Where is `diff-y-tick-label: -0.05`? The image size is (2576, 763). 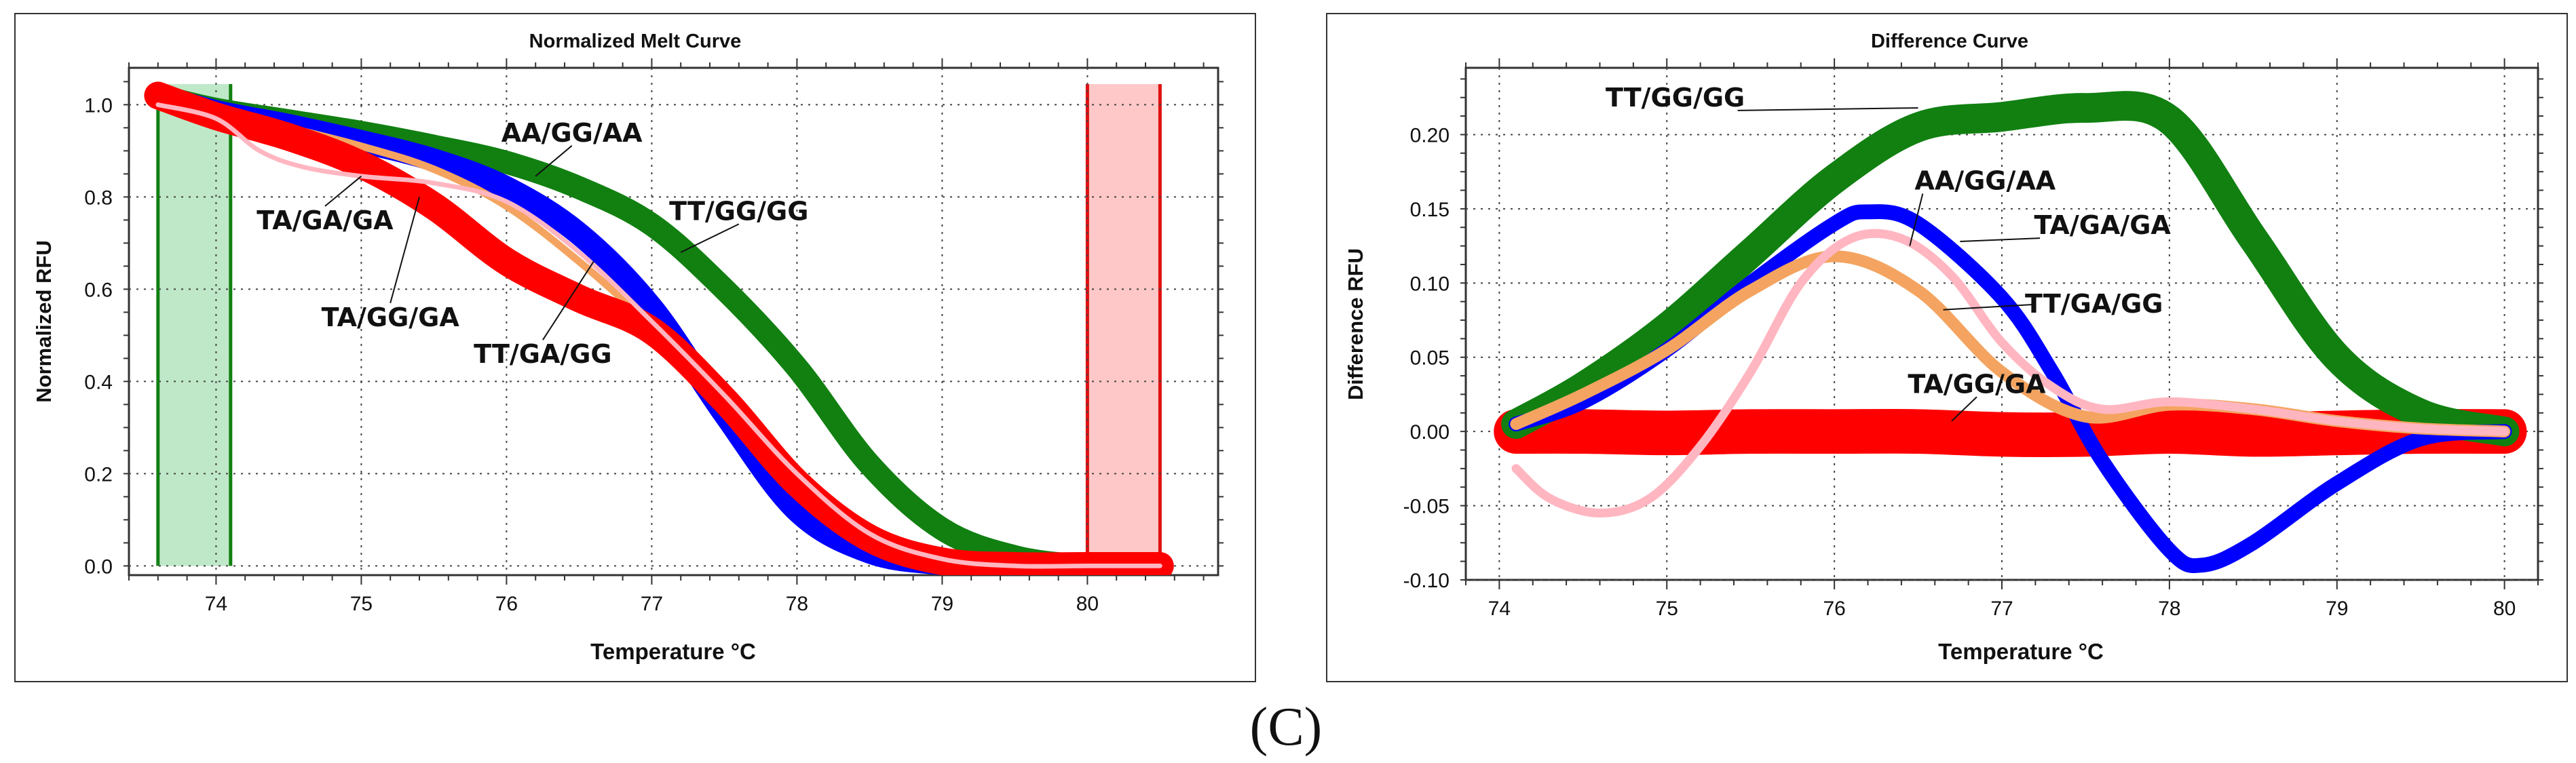
diff-y-tick-label: -0.05 is located at coordinates (1426, 507).